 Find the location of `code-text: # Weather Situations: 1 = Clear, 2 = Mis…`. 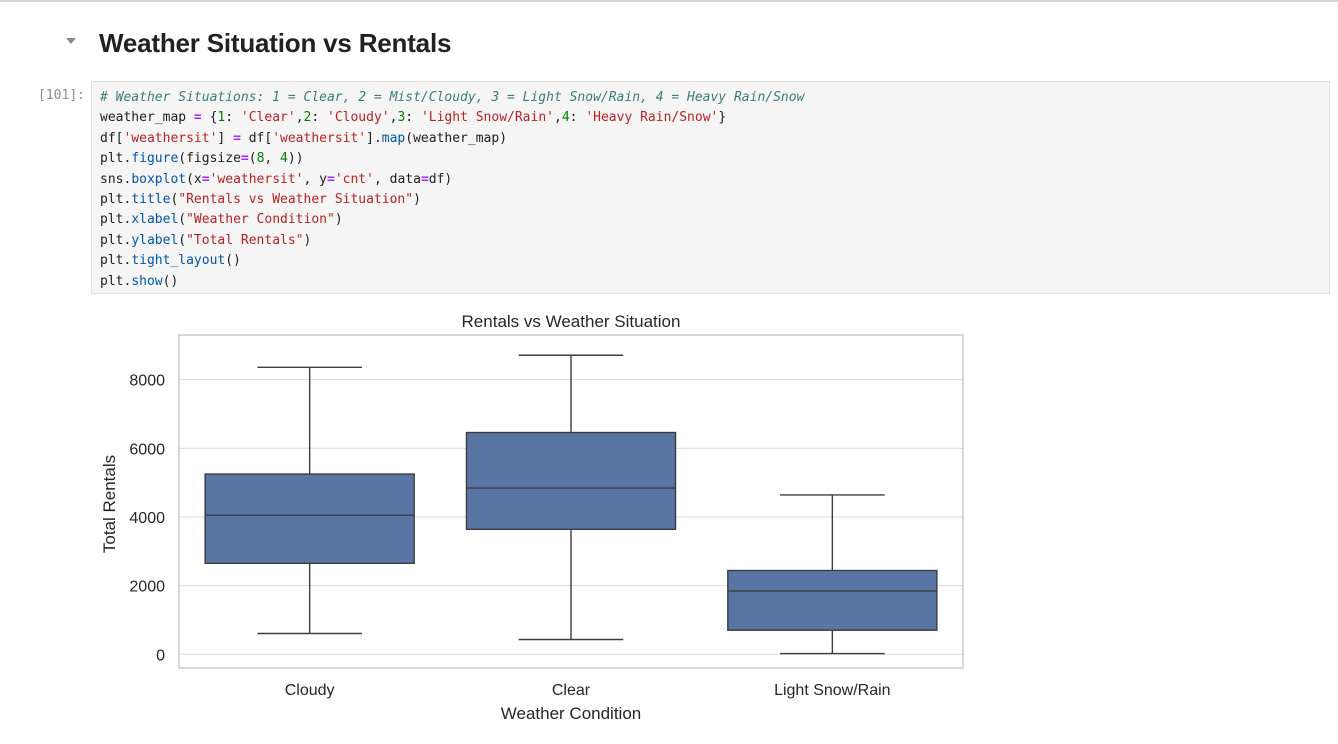

code-text: # Weather Situations: 1 = Clear, 2 = Mis… is located at coordinates (452, 189).